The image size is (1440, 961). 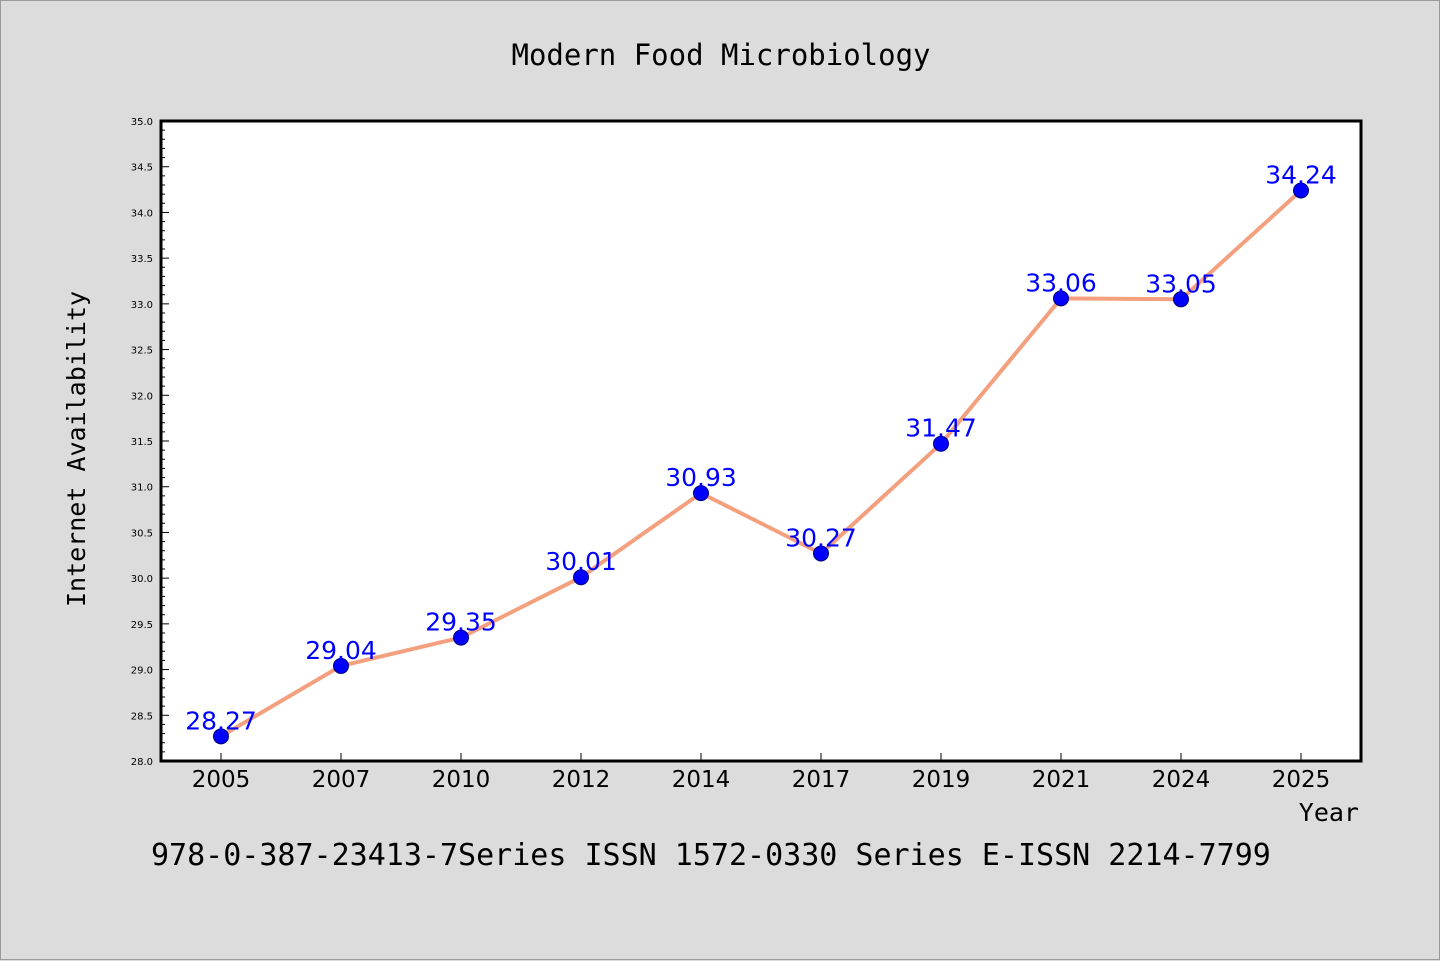 I want to click on data-label: 28.27, so click(x=221, y=720).